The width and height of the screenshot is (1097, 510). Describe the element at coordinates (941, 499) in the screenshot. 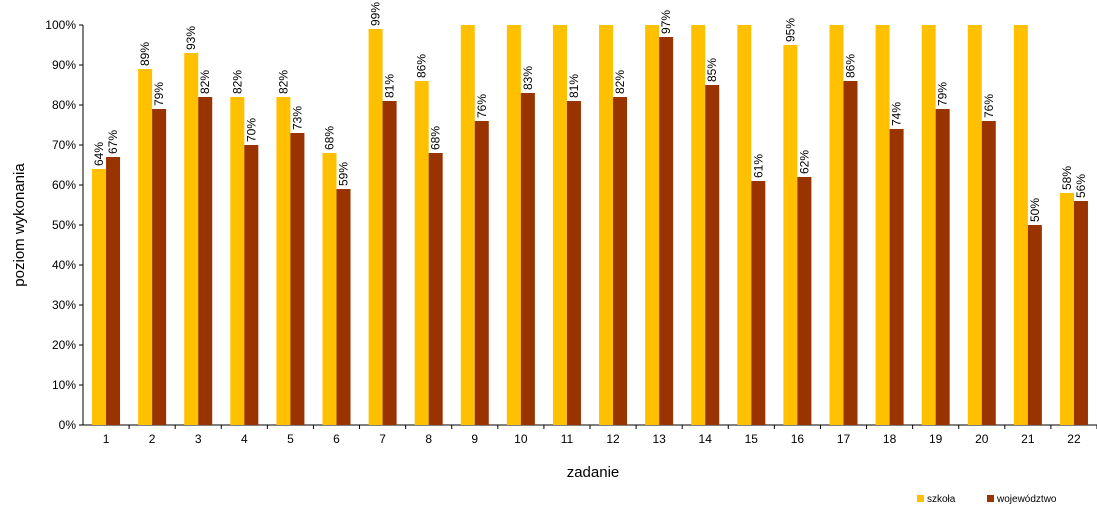

I see `legend-label-szkola: szkoła` at that location.